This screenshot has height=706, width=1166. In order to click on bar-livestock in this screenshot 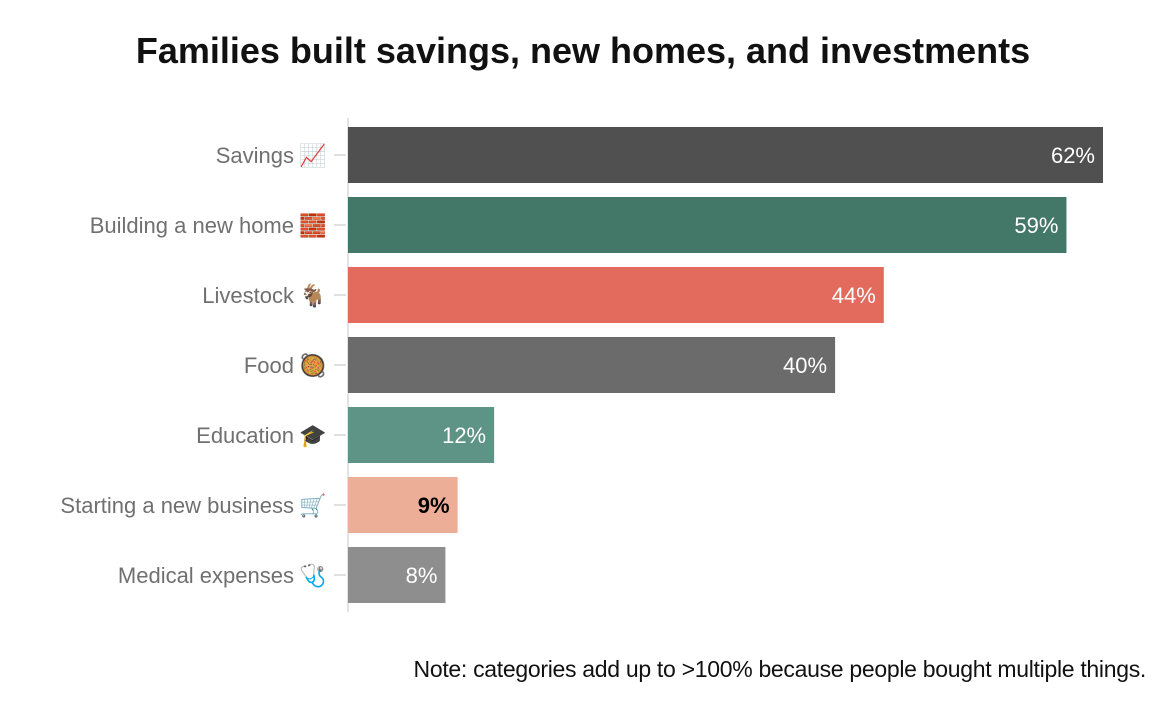, I will do `click(616, 295)`.